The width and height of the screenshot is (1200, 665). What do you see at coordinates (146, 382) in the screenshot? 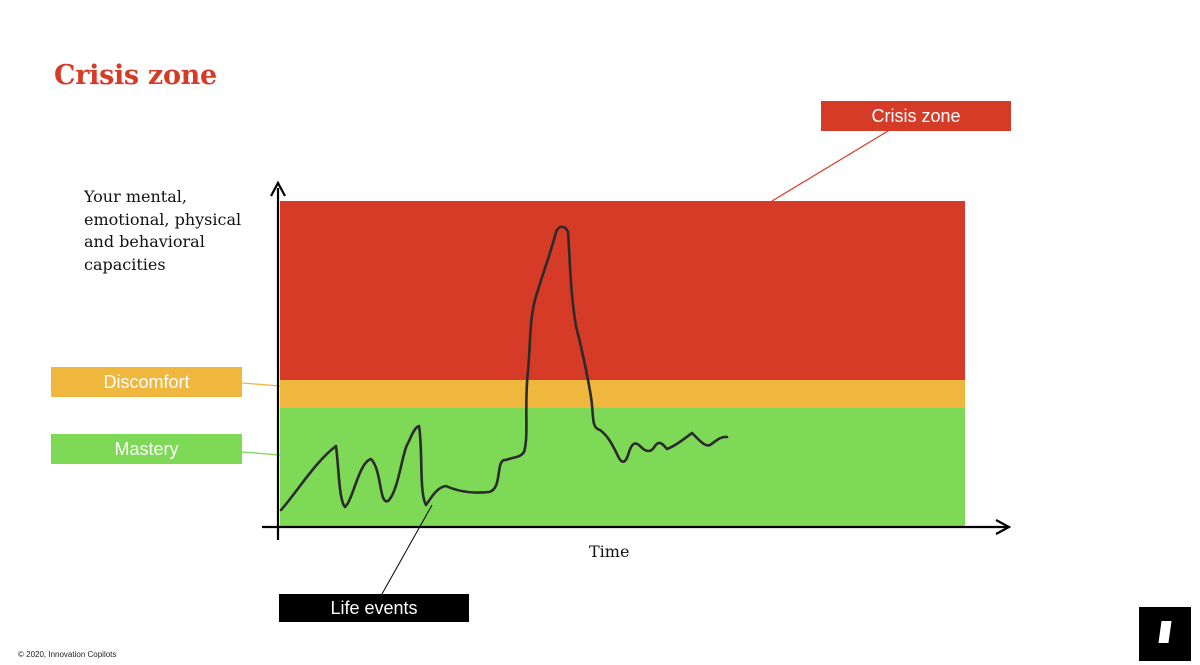
I see `discomfort-label: Discomfort` at bounding box center [146, 382].